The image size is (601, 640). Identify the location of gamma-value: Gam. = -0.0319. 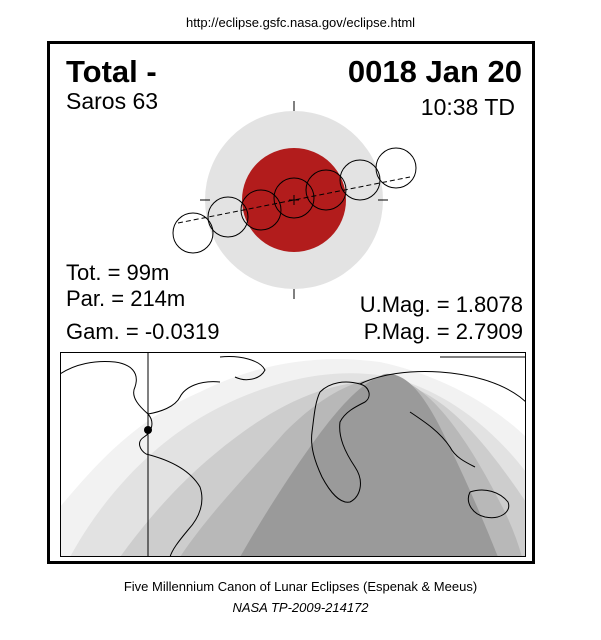
(143, 331).